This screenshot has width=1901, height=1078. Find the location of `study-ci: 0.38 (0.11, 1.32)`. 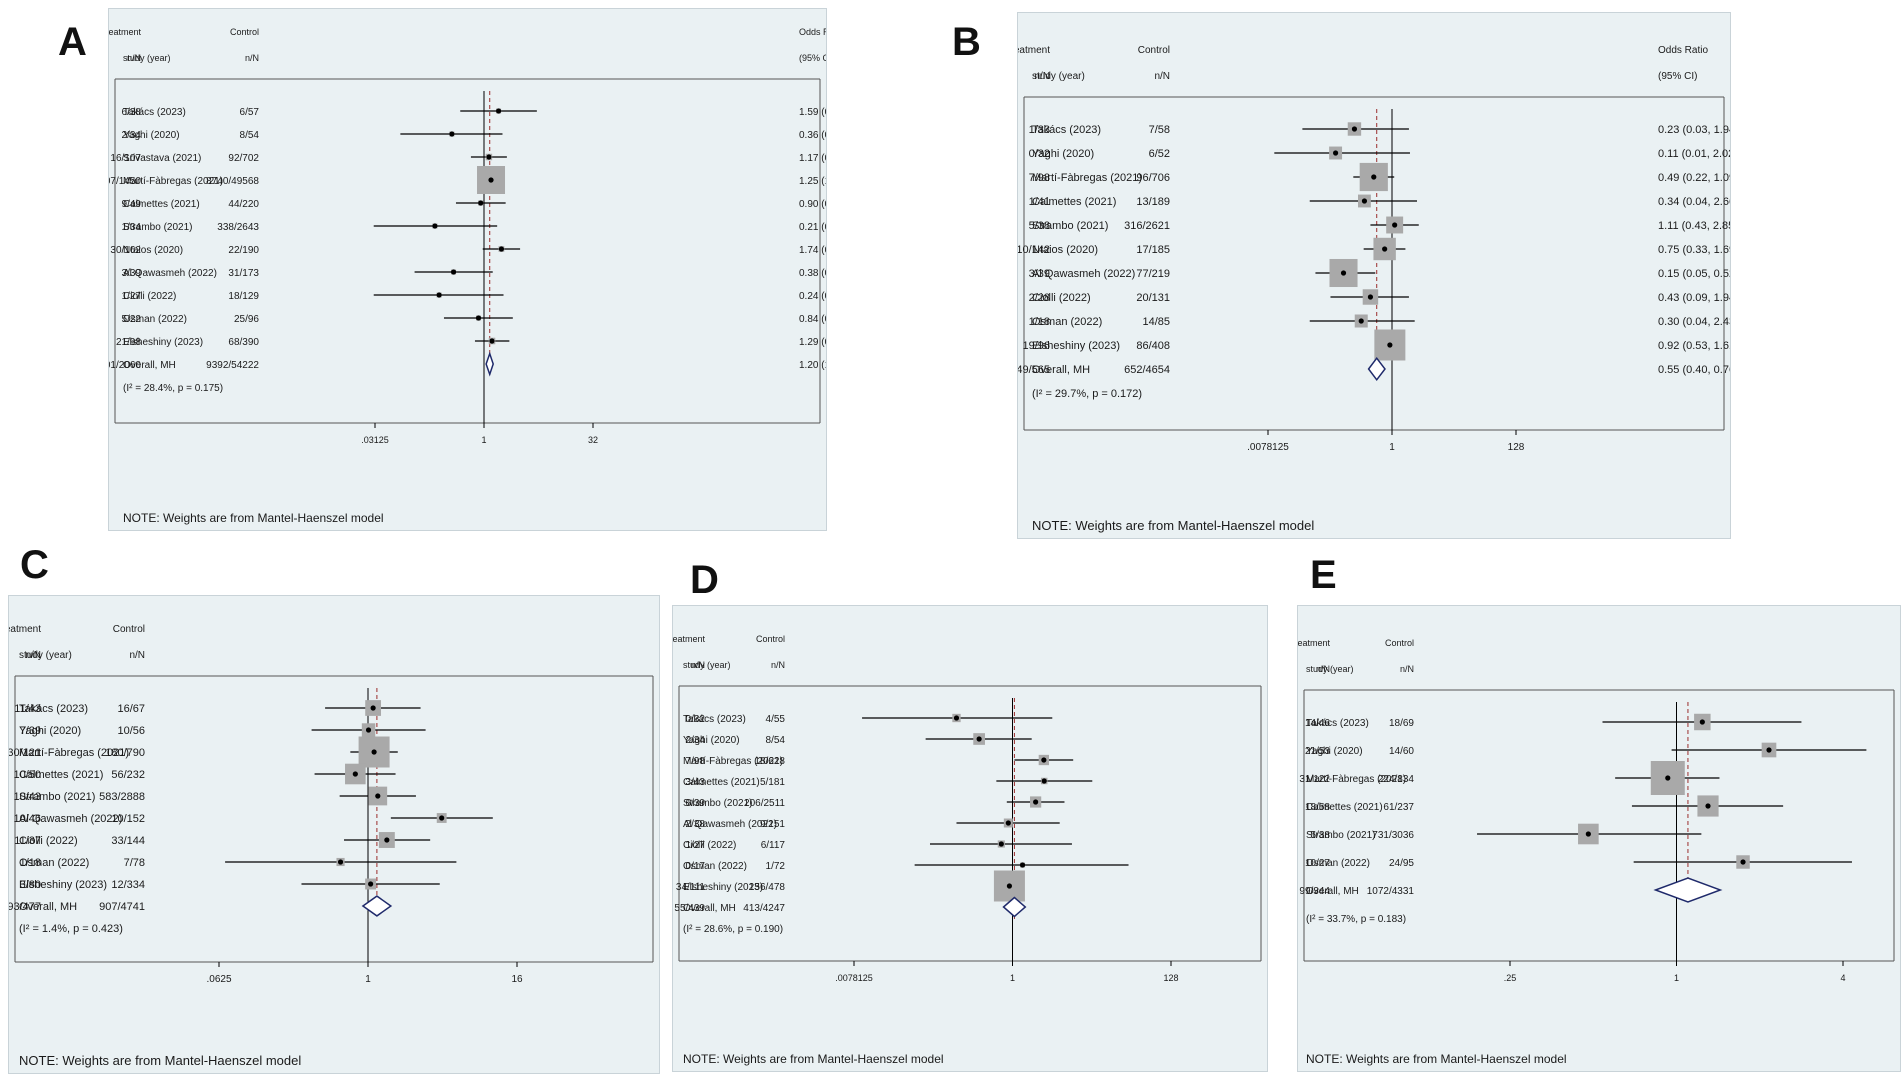

study-ci: 0.38 (0.11, 1.32) is located at coordinates (812, 273).